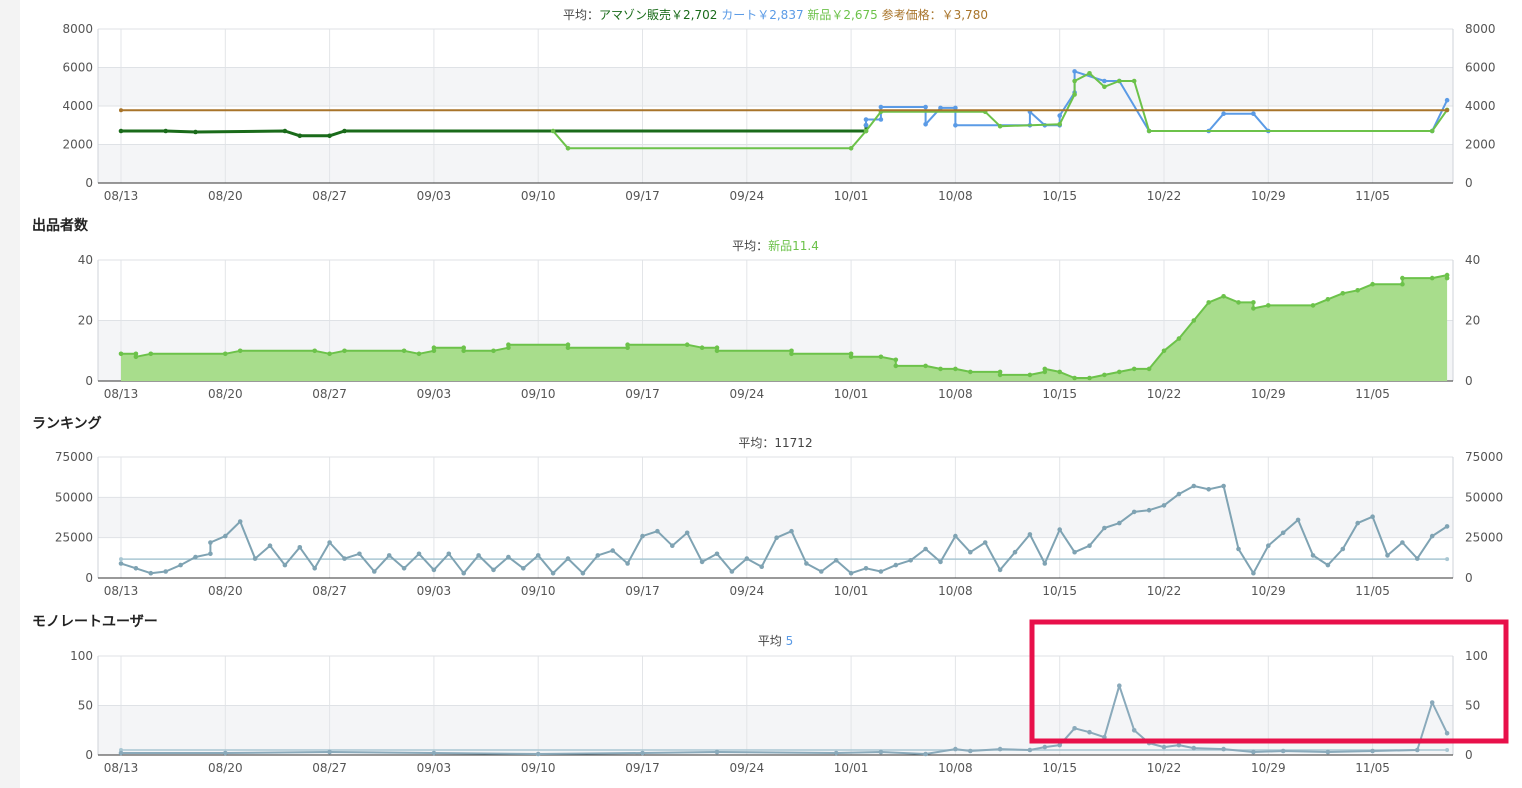  I want to click on price-ytick-left: 4000, so click(77, 106).